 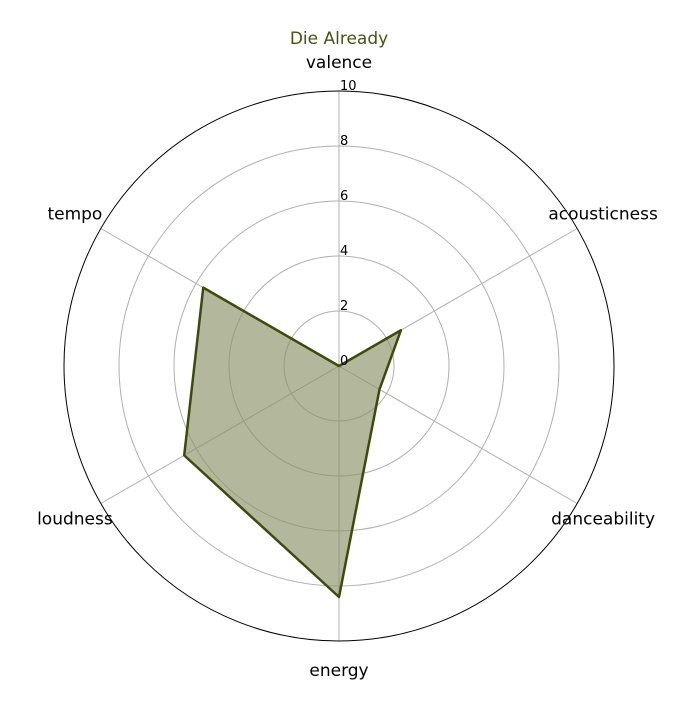 I want to click on tick-label-6: 6, so click(x=344, y=196).